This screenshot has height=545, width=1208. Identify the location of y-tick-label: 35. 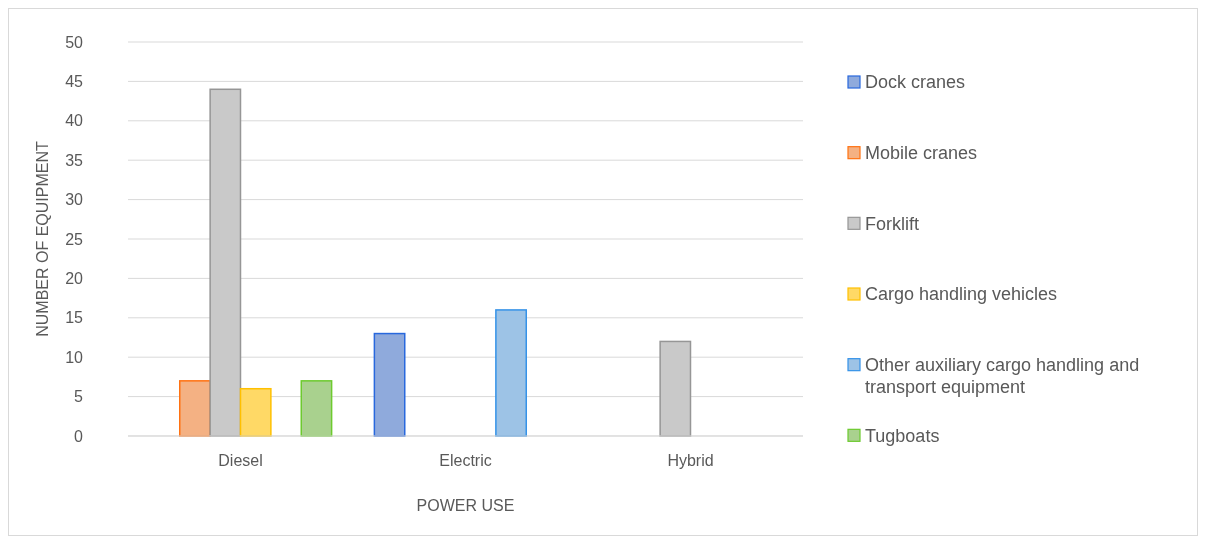
(74, 160).